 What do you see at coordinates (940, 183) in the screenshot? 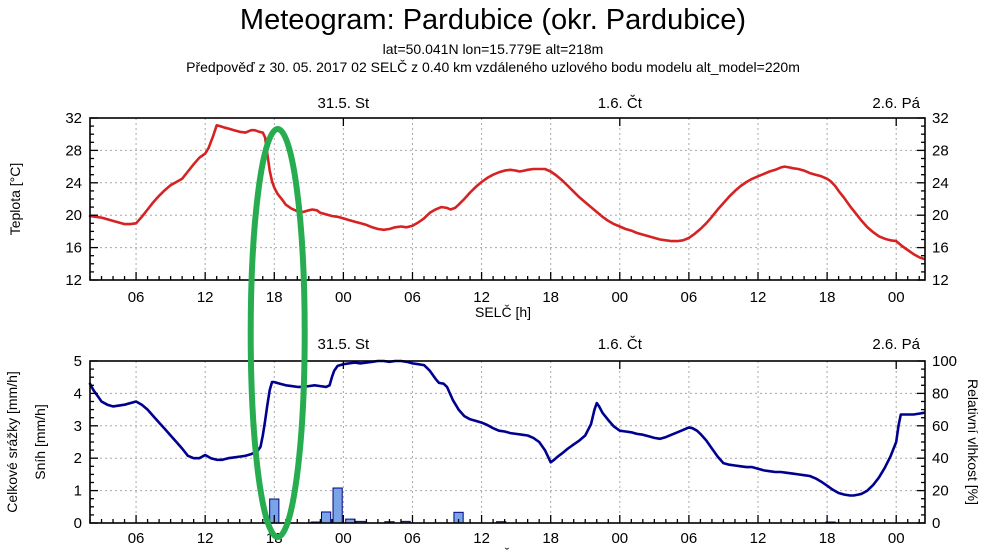
I see `y-axis-label-right: 24` at bounding box center [940, 183].